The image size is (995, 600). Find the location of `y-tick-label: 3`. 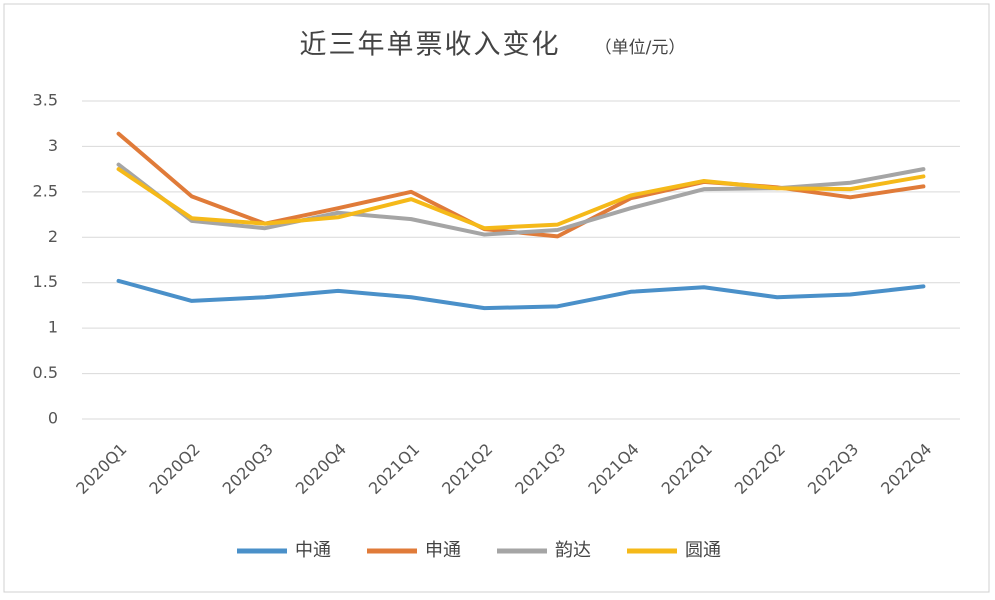

y-tick-label: 3 is located at coordinates (53, 145).